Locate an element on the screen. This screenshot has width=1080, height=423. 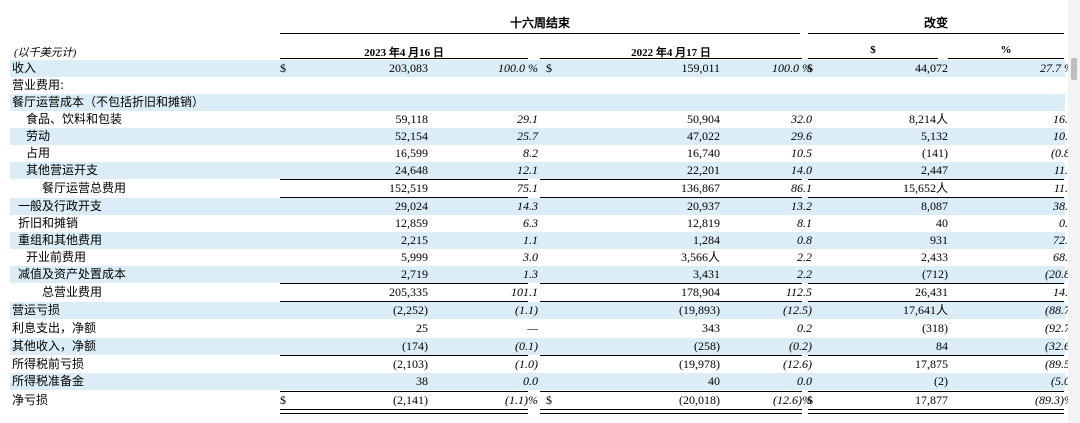
table-row: 折旧和摊销 12,859 6.3 12,819 8.1 40 0.3 is located at coordinates (542, 223).